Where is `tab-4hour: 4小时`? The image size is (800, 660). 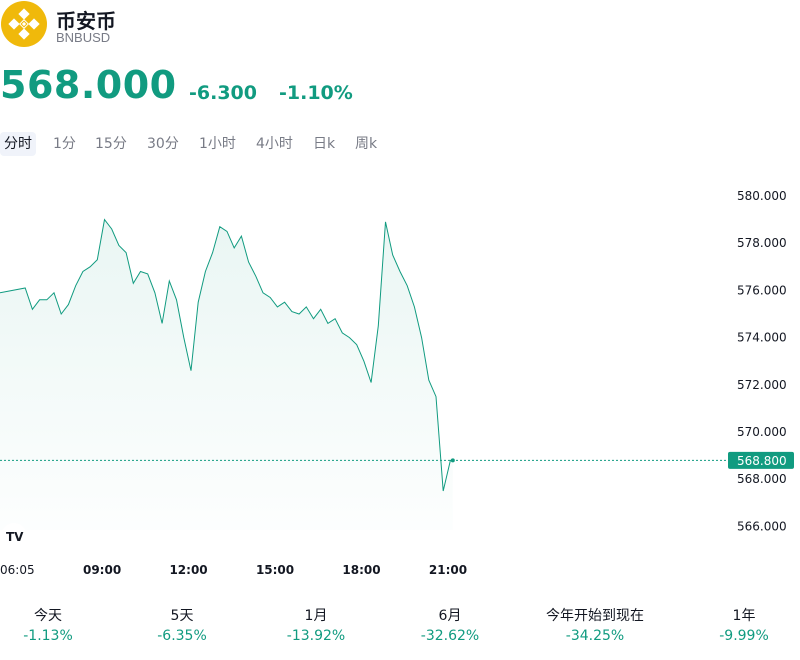
tab-4hour: 4小时 is located at coordinates (274, 144).